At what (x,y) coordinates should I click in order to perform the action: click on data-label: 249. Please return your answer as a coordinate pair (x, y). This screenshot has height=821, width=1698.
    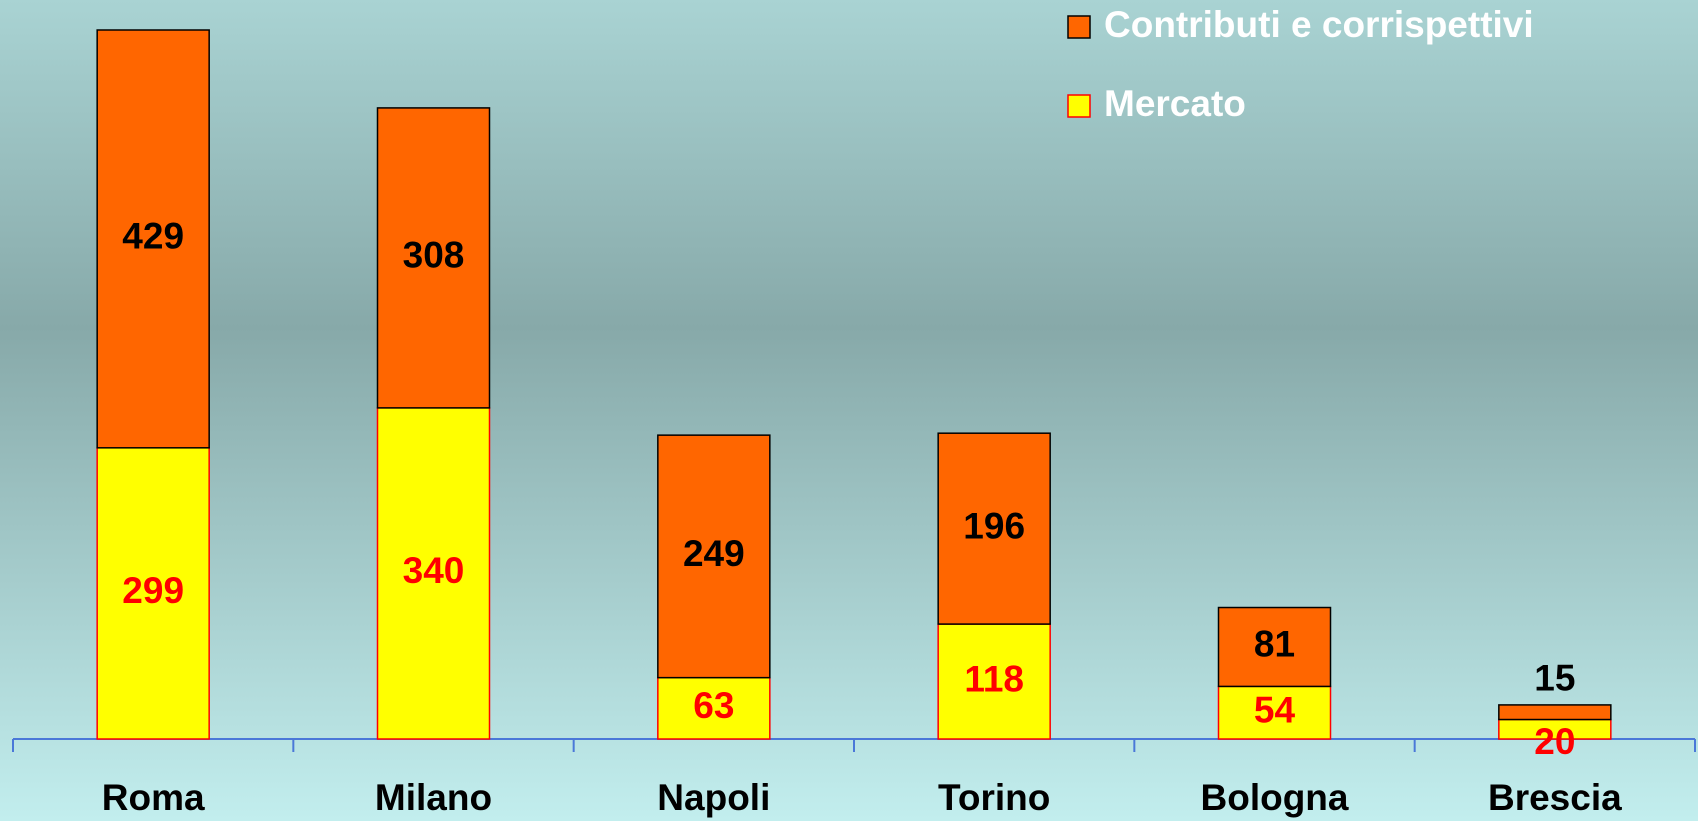
    Looking at the image, I should click on (714, 553).